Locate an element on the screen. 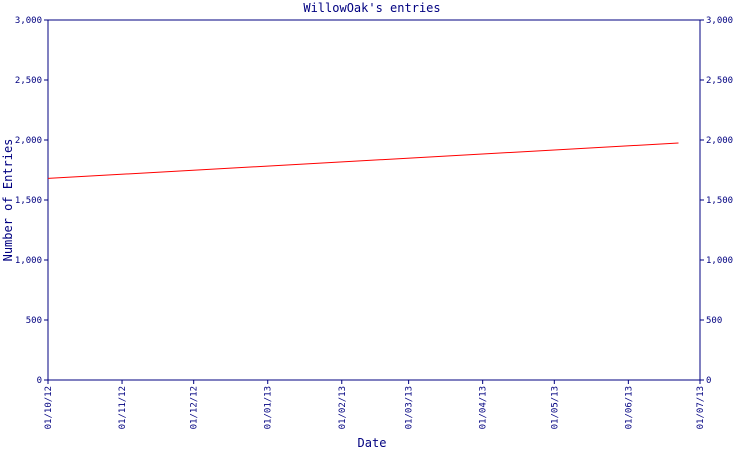 This screenshot has width=750, height=450. y-tick-label: 1,500 is located at coordinates (28, 201).